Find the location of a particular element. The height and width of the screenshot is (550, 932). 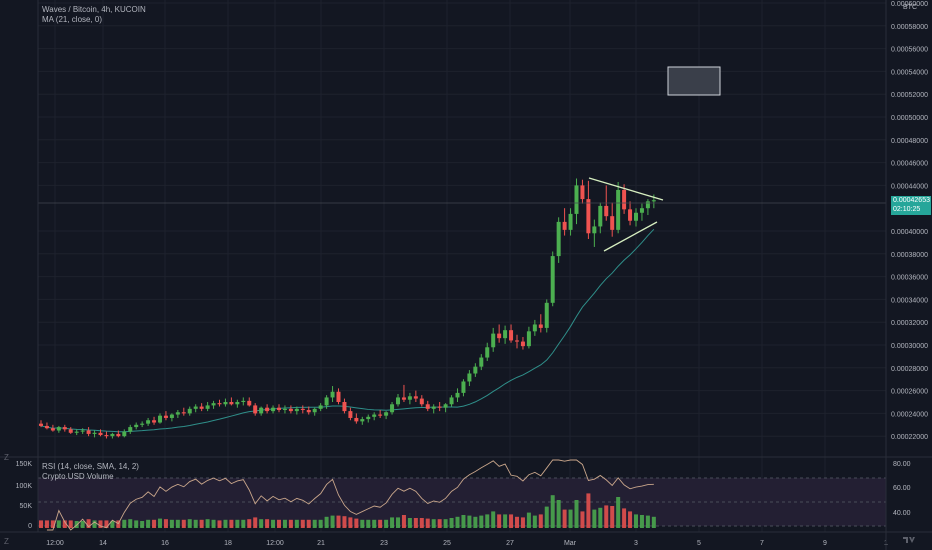

time-axis-label: 12:00 is located at coordinates (55, 543).